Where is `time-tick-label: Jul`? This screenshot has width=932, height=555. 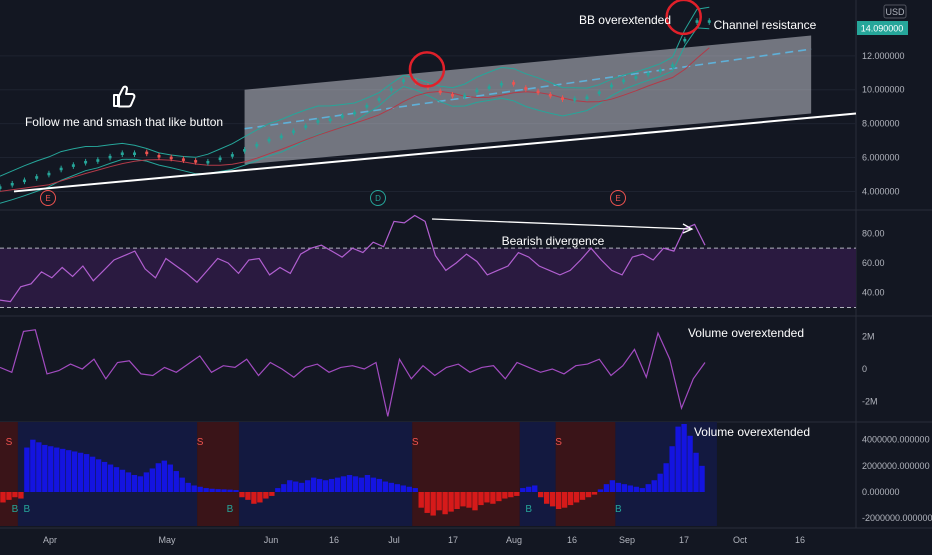 time-tick-label: Jul is located at coordinates (394, 540).